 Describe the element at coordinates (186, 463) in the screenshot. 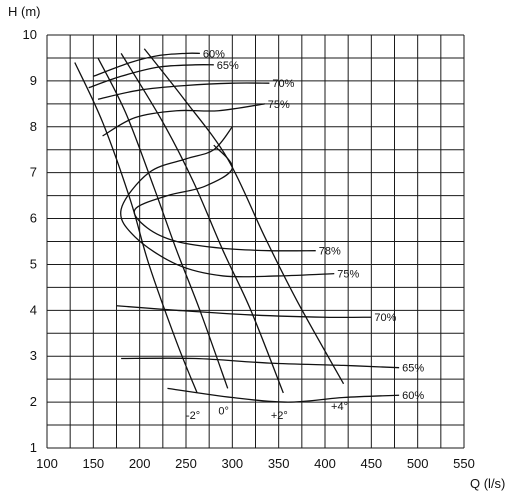

I see `x-tick-label: 250` at that location.